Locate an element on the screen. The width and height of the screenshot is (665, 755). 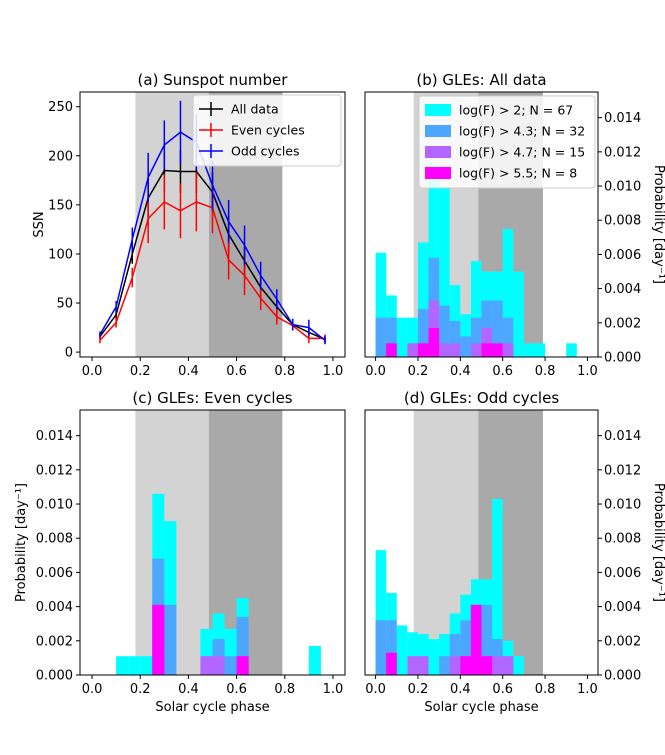
legend-label: Odd cycles is located at coordinates (265, 151).